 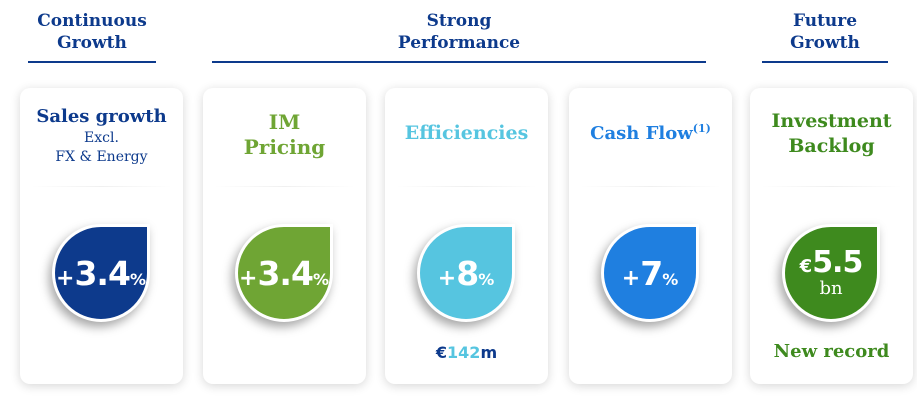 I want to click on value-drop-badge: + 7 %, so click(x=650, y=273).